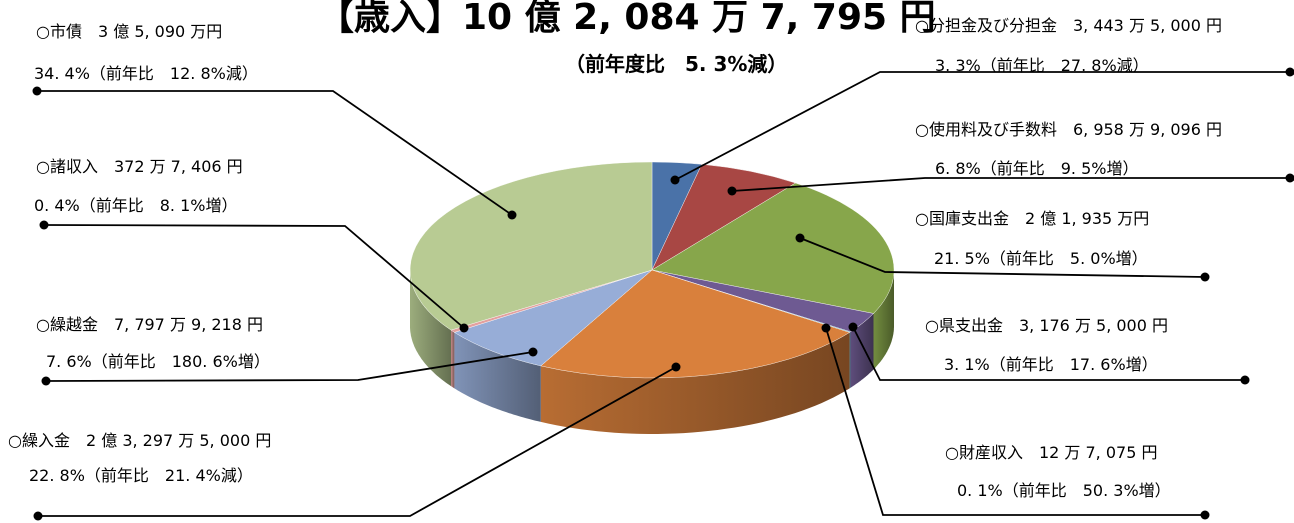 This screenshot has height=523, width=1294. Describe the element at coordinates (1069, 129) in the screenshot. I see `label-line1-shiyouryou: ○使用料及び手数料 6, 958 万 9, 096 円` at that location.